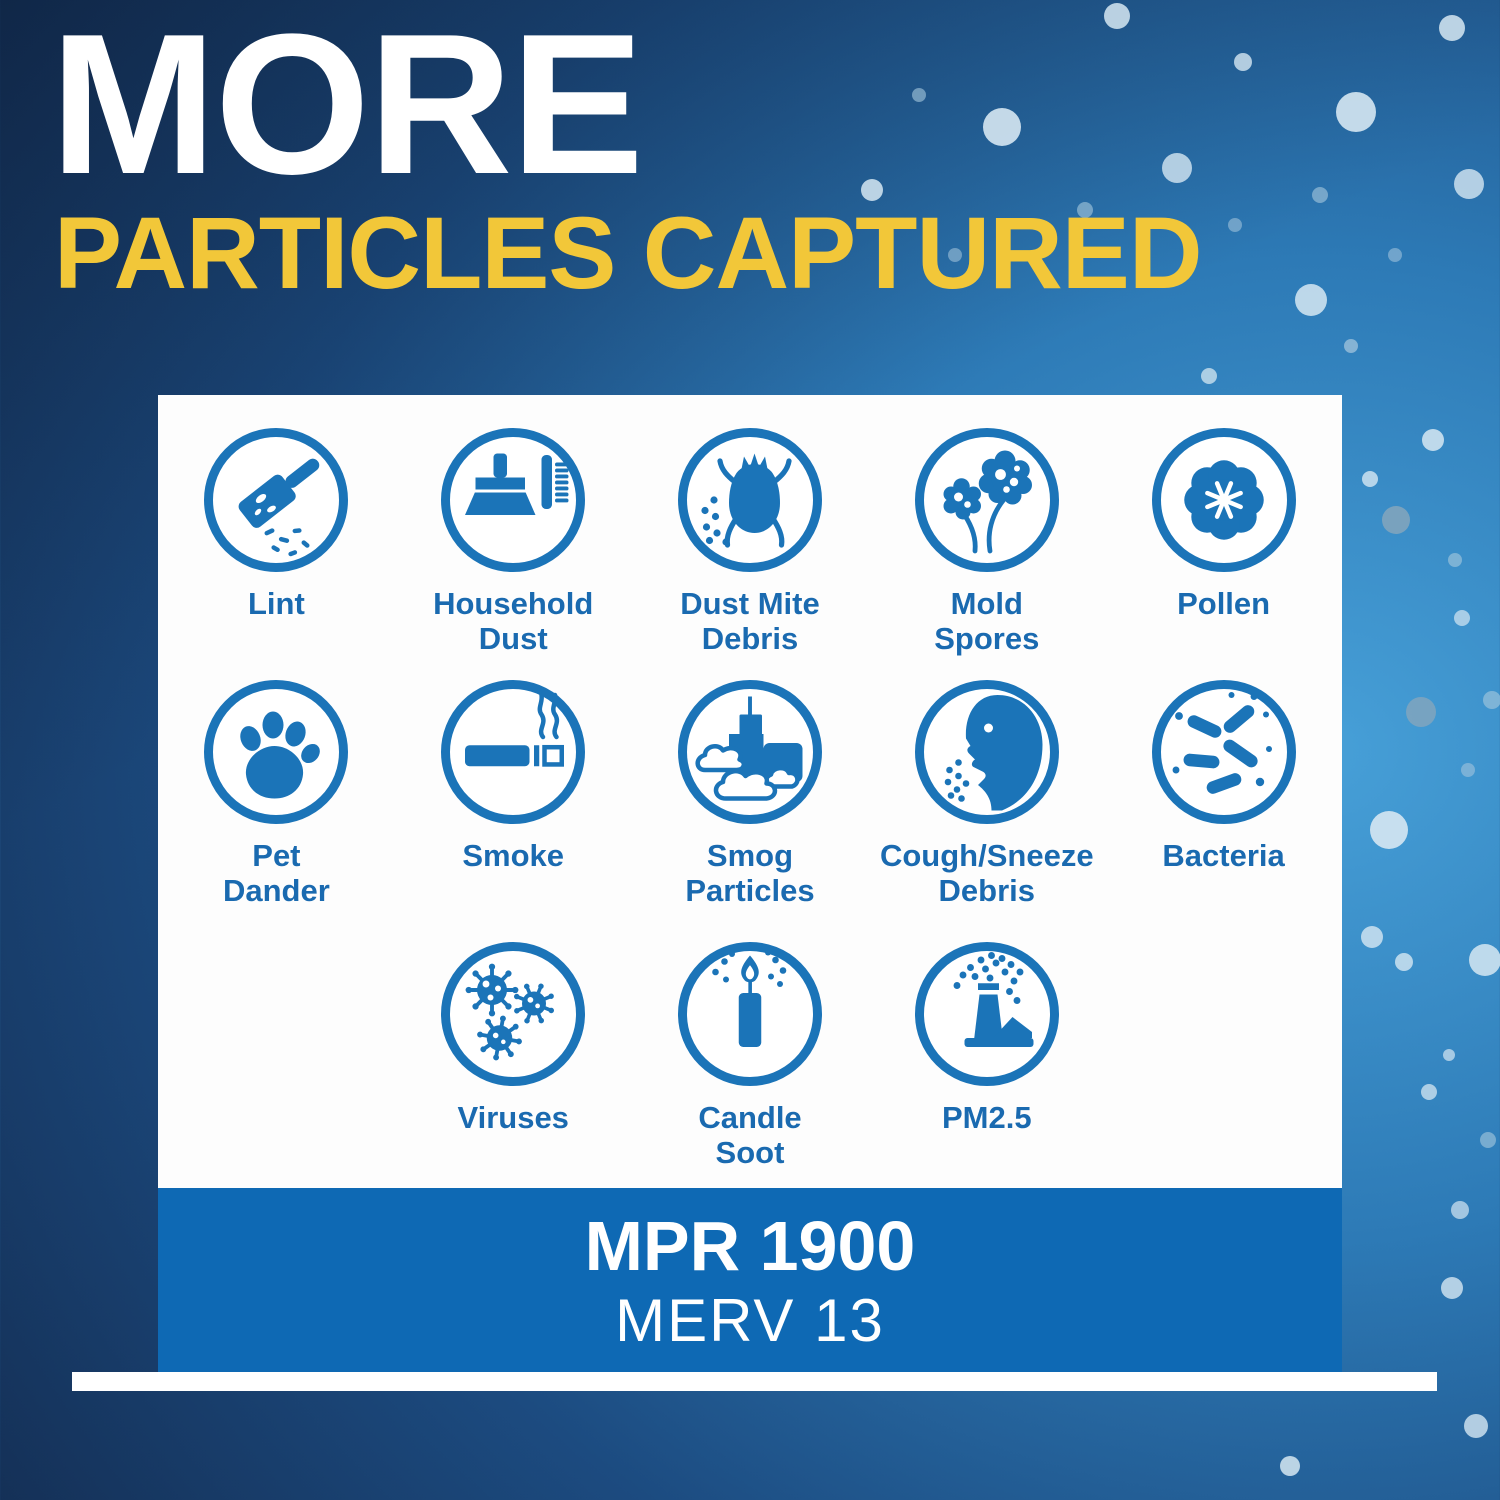  I want to click on rating-band: MPR 1900 MERV 13, so click(750, 1280).